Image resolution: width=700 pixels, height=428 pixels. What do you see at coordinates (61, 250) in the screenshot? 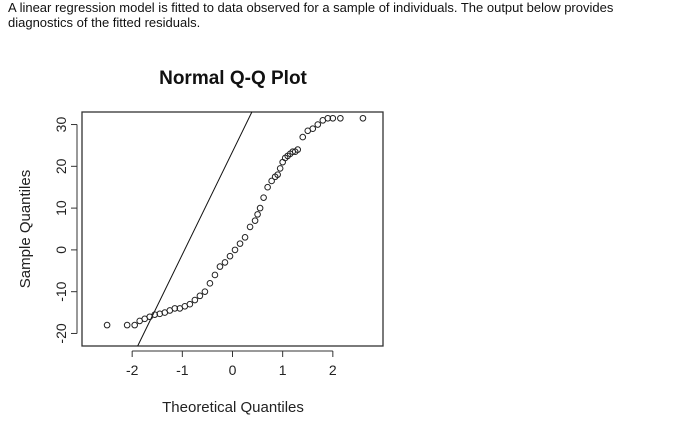
I see `y-tick-label: 0` at bounding box center [61, 250].